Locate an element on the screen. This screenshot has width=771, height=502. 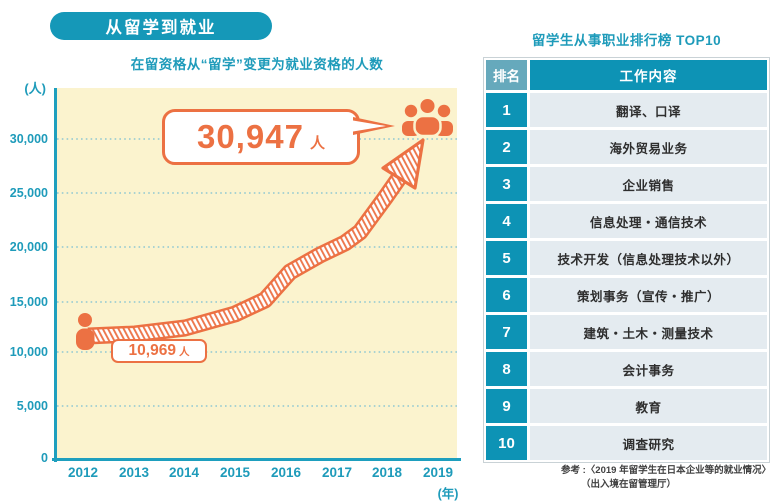
y-tick-10000: 10,000 is located at coordinates (28, 352).